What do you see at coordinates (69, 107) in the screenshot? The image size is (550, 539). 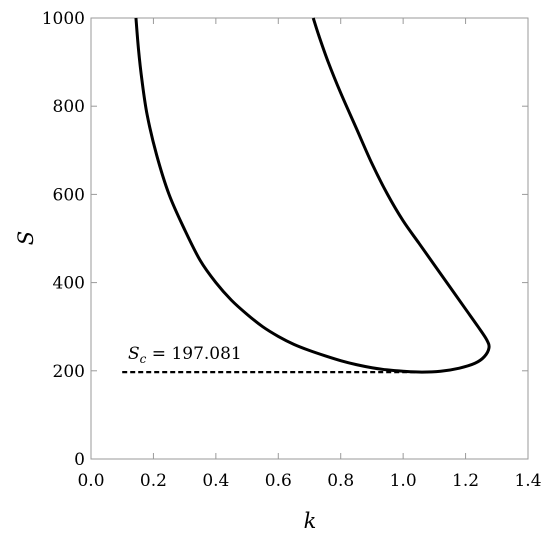 I see `y-tick-label: 800` at bounding box center [69, 107].